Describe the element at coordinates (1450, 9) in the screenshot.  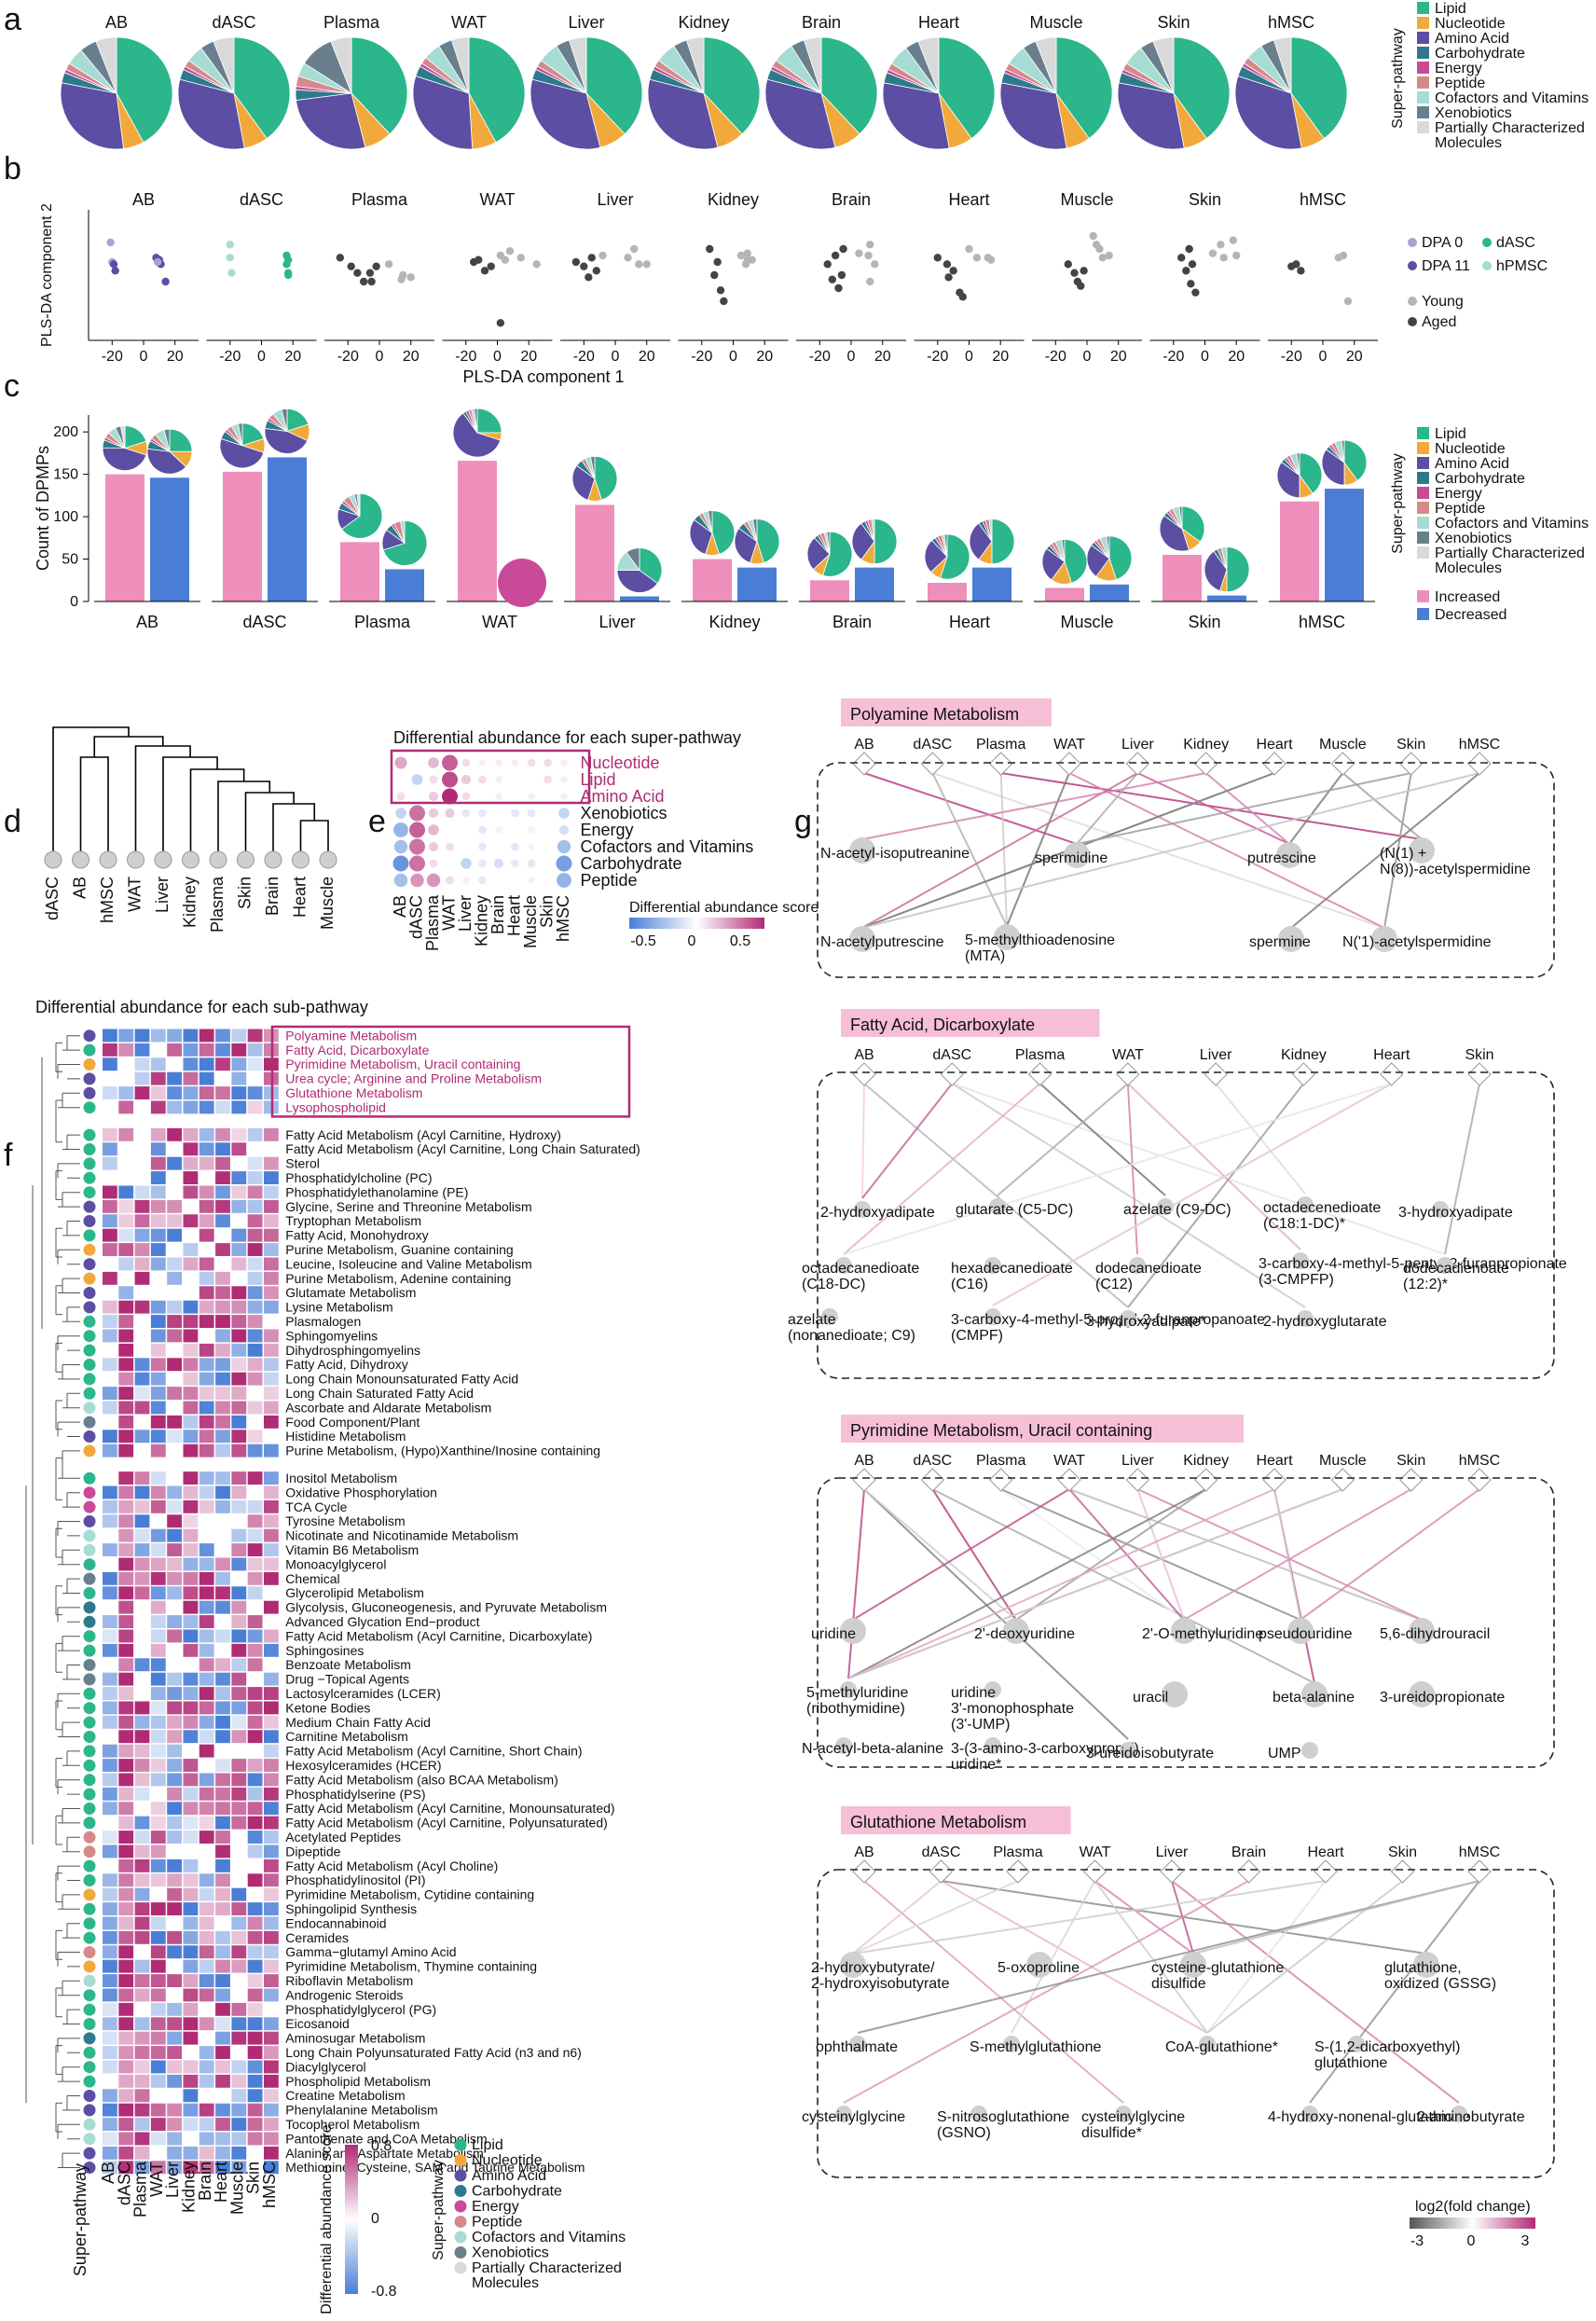
I see `legend-label: Lipid` at that location.